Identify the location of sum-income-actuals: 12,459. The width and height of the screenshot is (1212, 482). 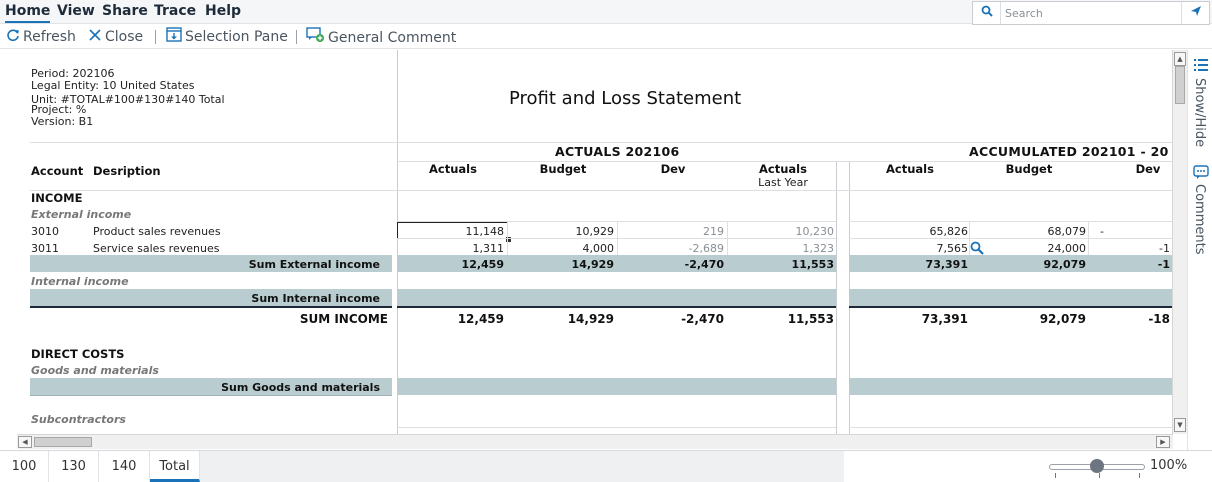
(480, 319).